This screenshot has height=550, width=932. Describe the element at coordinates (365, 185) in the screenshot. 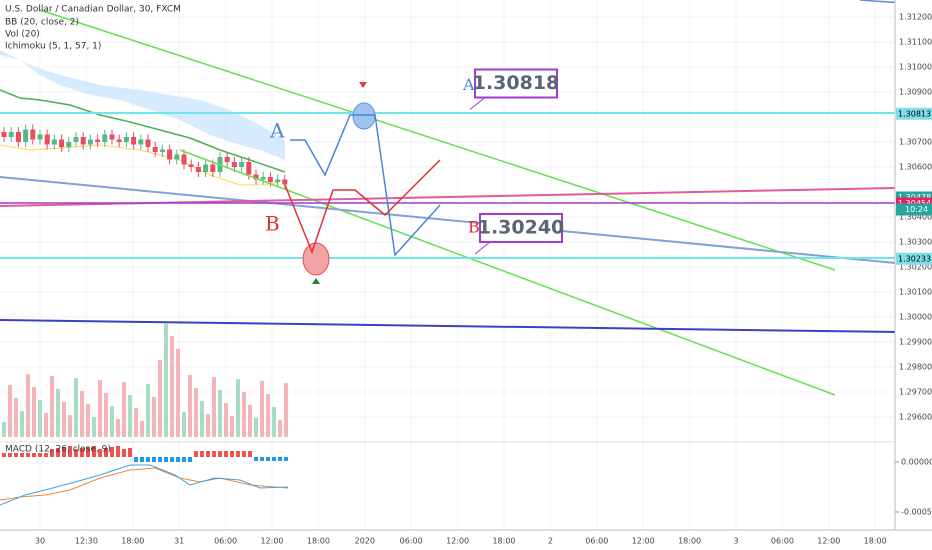

I see `scenario-arrow` at that location.